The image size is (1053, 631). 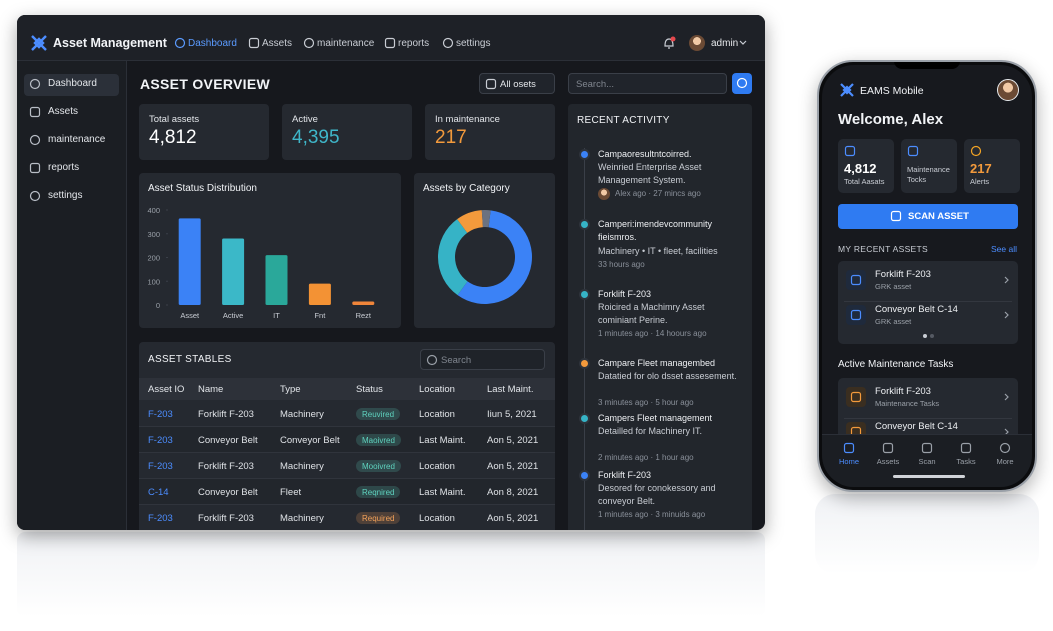 I want to click on logo-shape, so click(x=847, y=90).